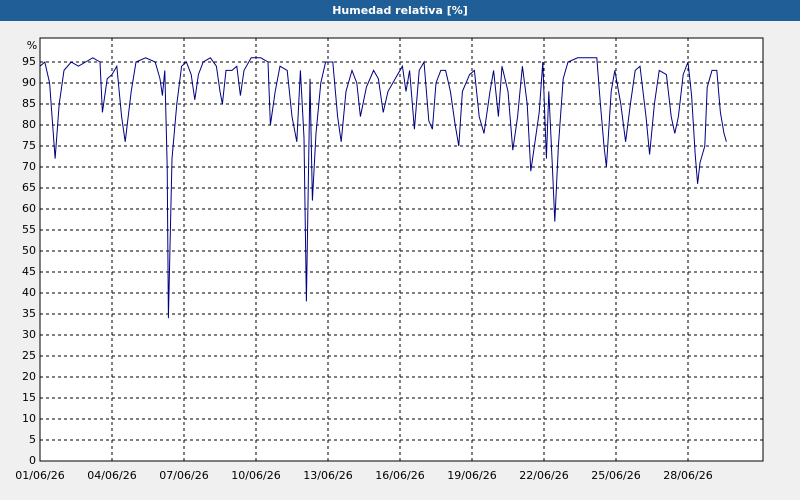  Describe the element at coordinates (32, 439) in the screenshot. I see `y-tick-label: 5` at that location.